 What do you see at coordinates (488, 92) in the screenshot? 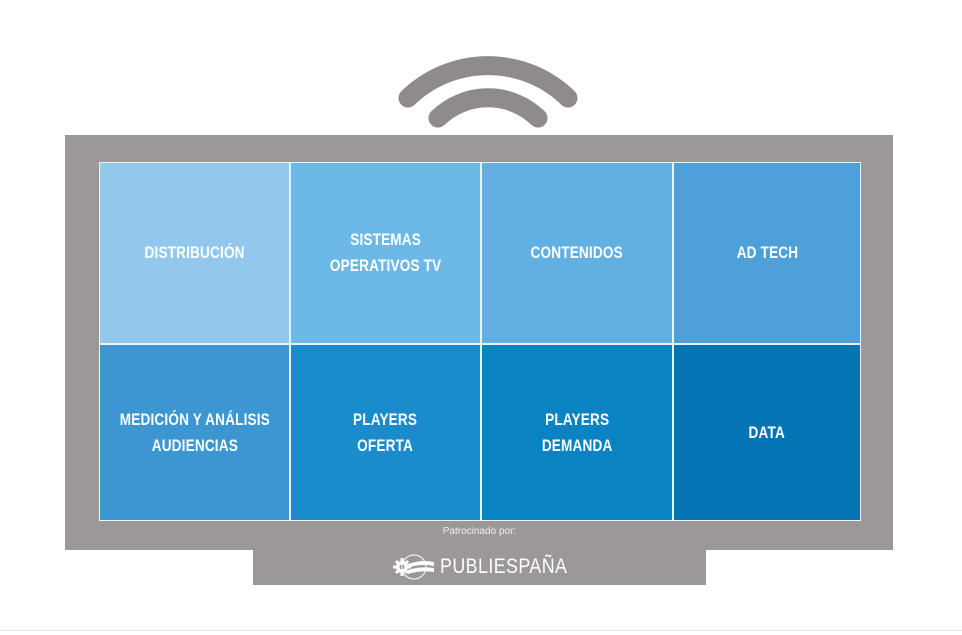
I see `wifi-icon` at bounding box center [488, 92].